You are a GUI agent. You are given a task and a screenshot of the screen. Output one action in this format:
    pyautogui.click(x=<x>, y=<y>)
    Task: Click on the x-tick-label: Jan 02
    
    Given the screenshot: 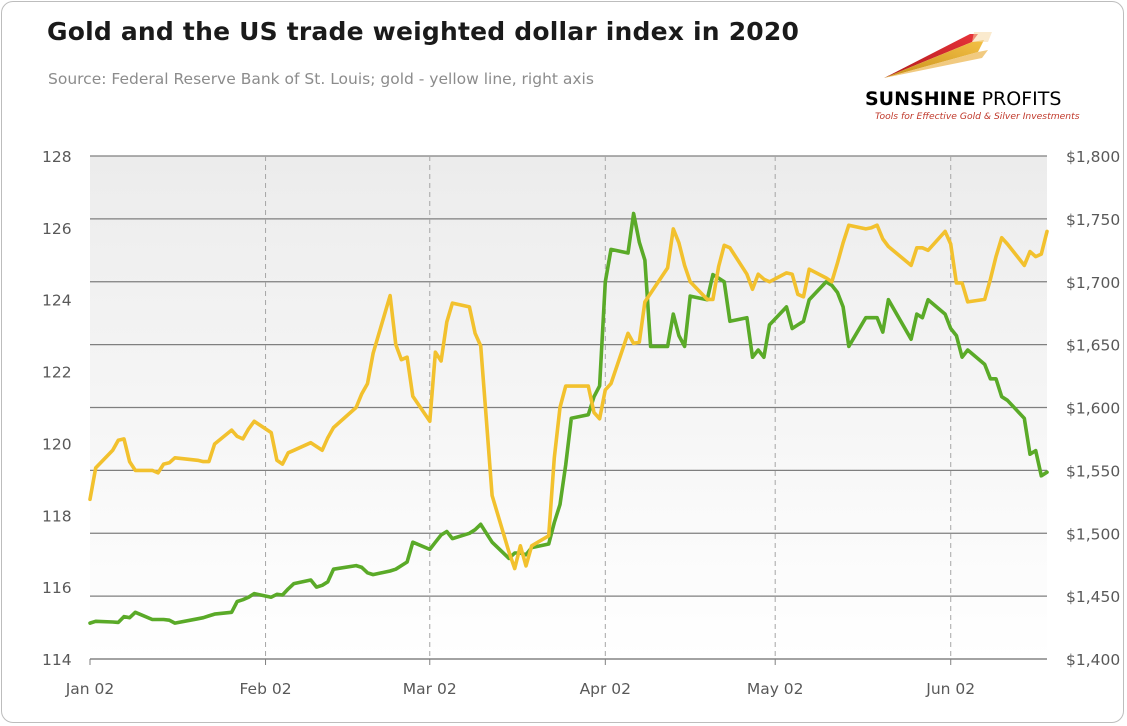 What is the action you would take?
    pyautogui.click(x=90, y=689)
    